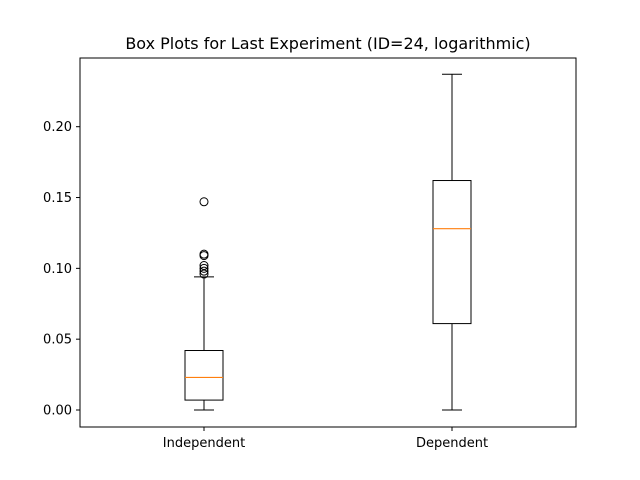 This screenshot has height=480, width=640. I want to click on box-independent, so click(204, 304).